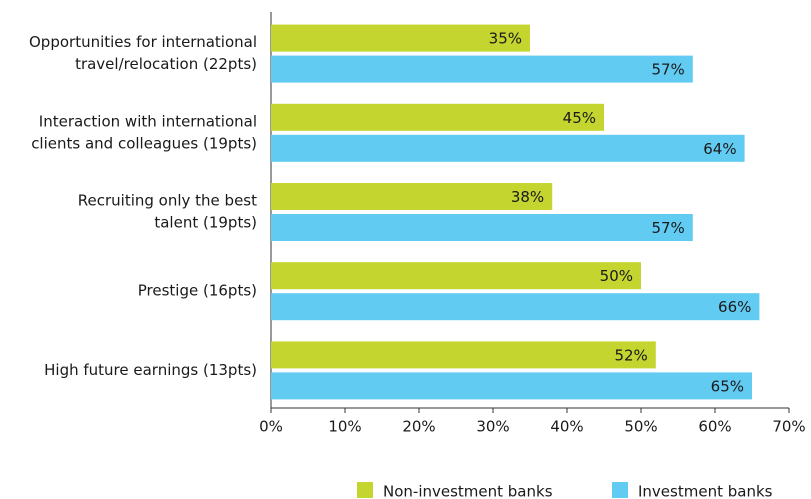 The image size is (811, 499). Describe the element at coordinates (630, 355) in the screenshot. I see `value-label: 52%` at that location.